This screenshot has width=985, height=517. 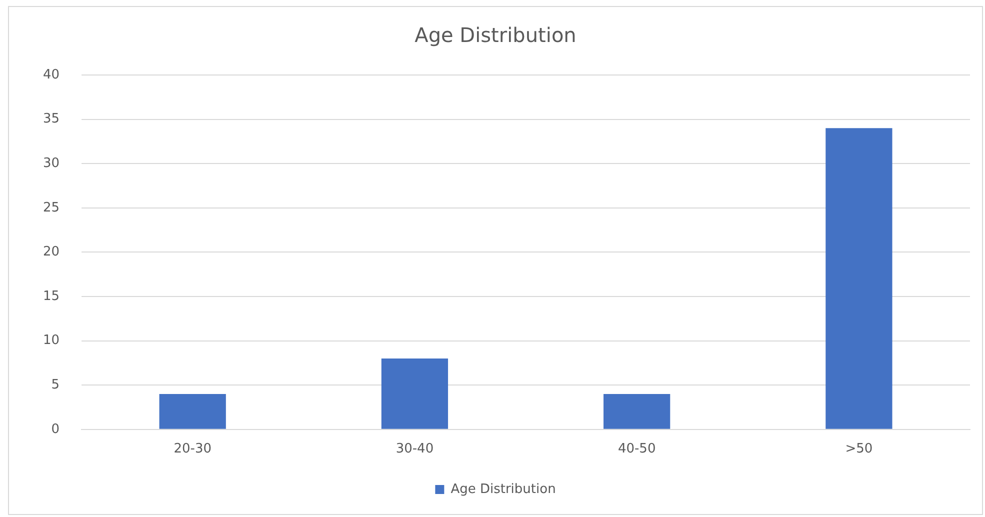 I want to click on y-tick-label: 30, so click(x=51, y=163).